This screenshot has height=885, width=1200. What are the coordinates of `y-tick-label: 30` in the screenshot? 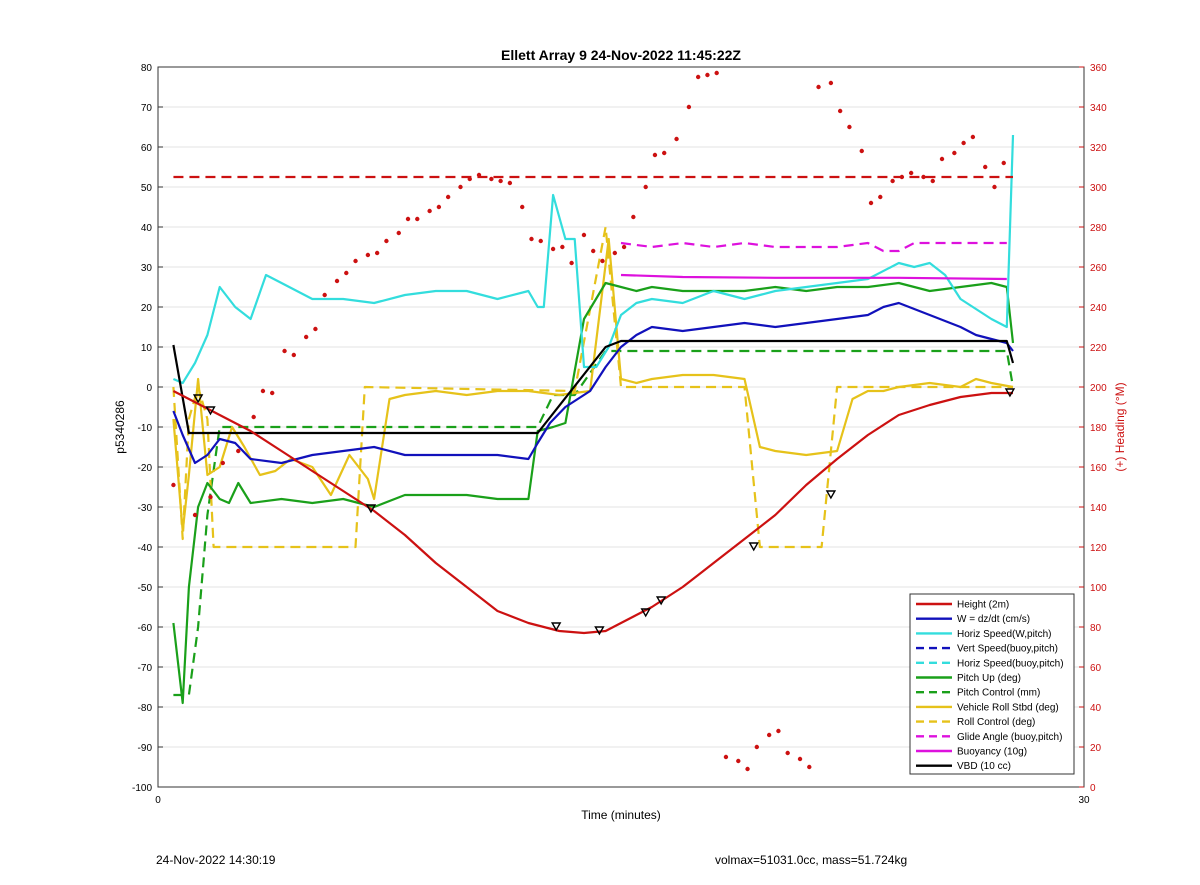 It's located at (147, 268).